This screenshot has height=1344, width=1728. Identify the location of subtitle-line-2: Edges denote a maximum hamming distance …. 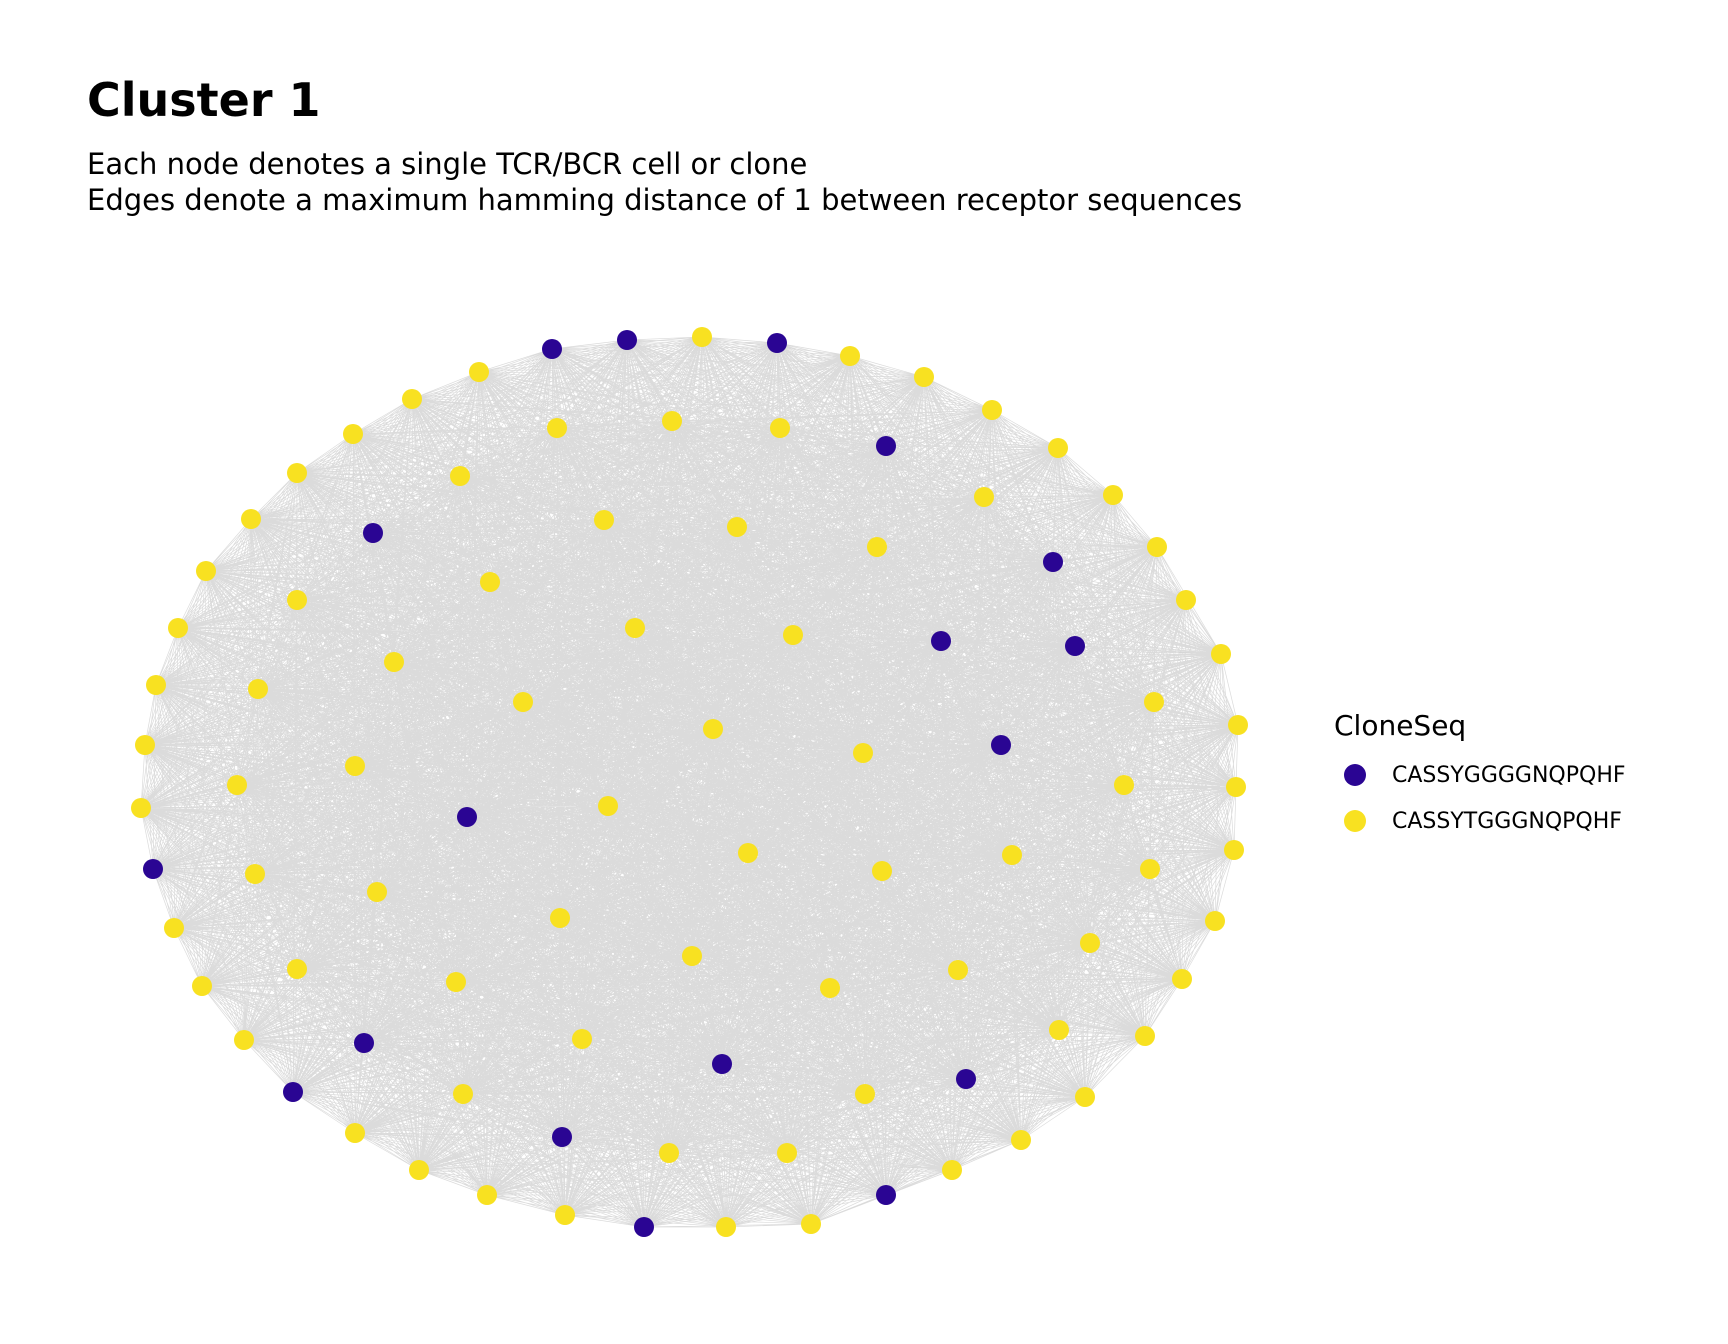
(665, 200).